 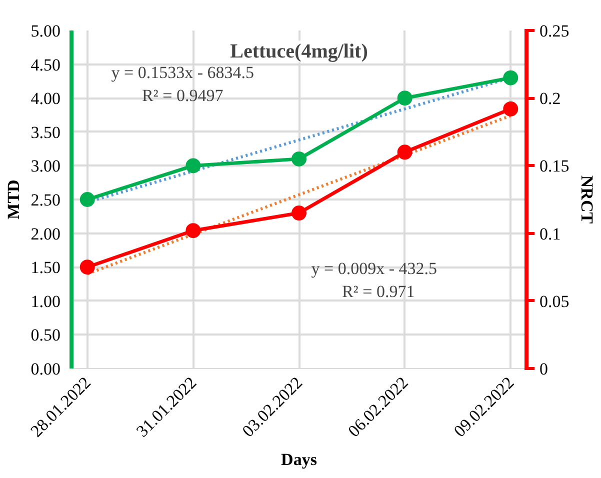 What do you see at coordinates (45, 31) in the screenshot?
I see `y-tick-label: 5.00` at bounding box center [45, 31].